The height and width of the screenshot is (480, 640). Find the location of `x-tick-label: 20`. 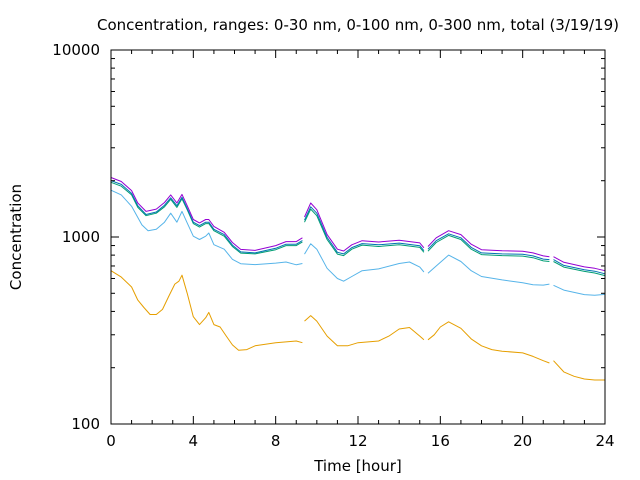

x-tick-label: 20 is located at coordinates (522, 441).